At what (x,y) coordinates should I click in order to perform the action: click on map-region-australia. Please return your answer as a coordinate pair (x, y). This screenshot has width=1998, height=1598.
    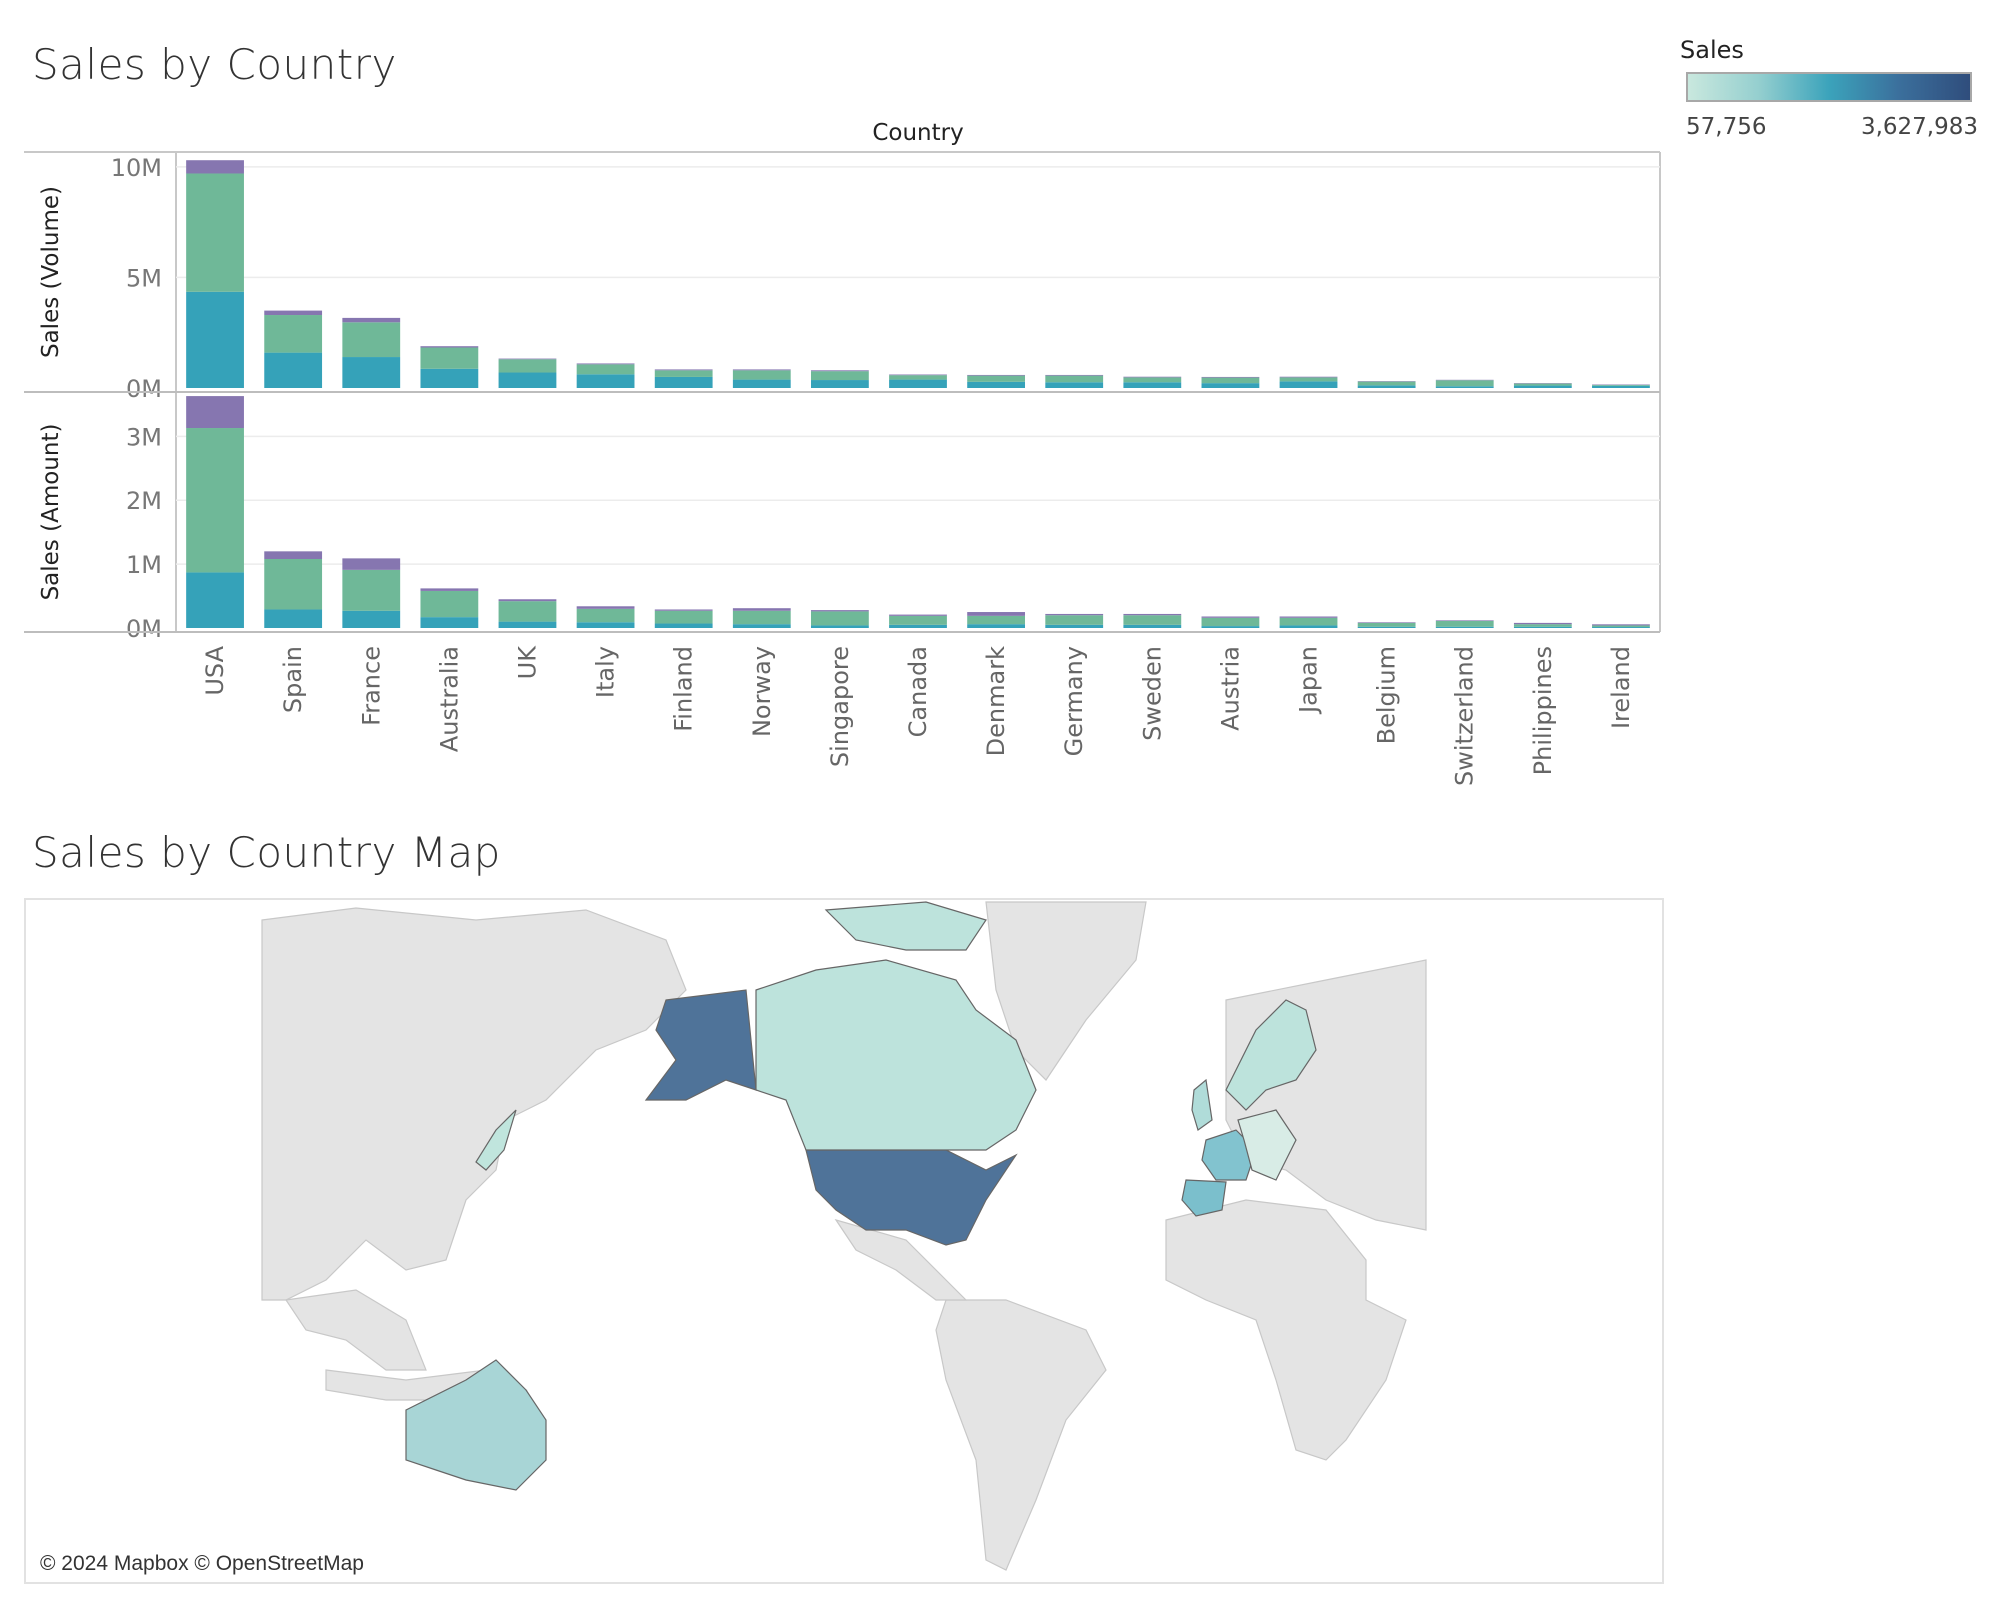
    Looking at the image, I should click on (476, 1425).